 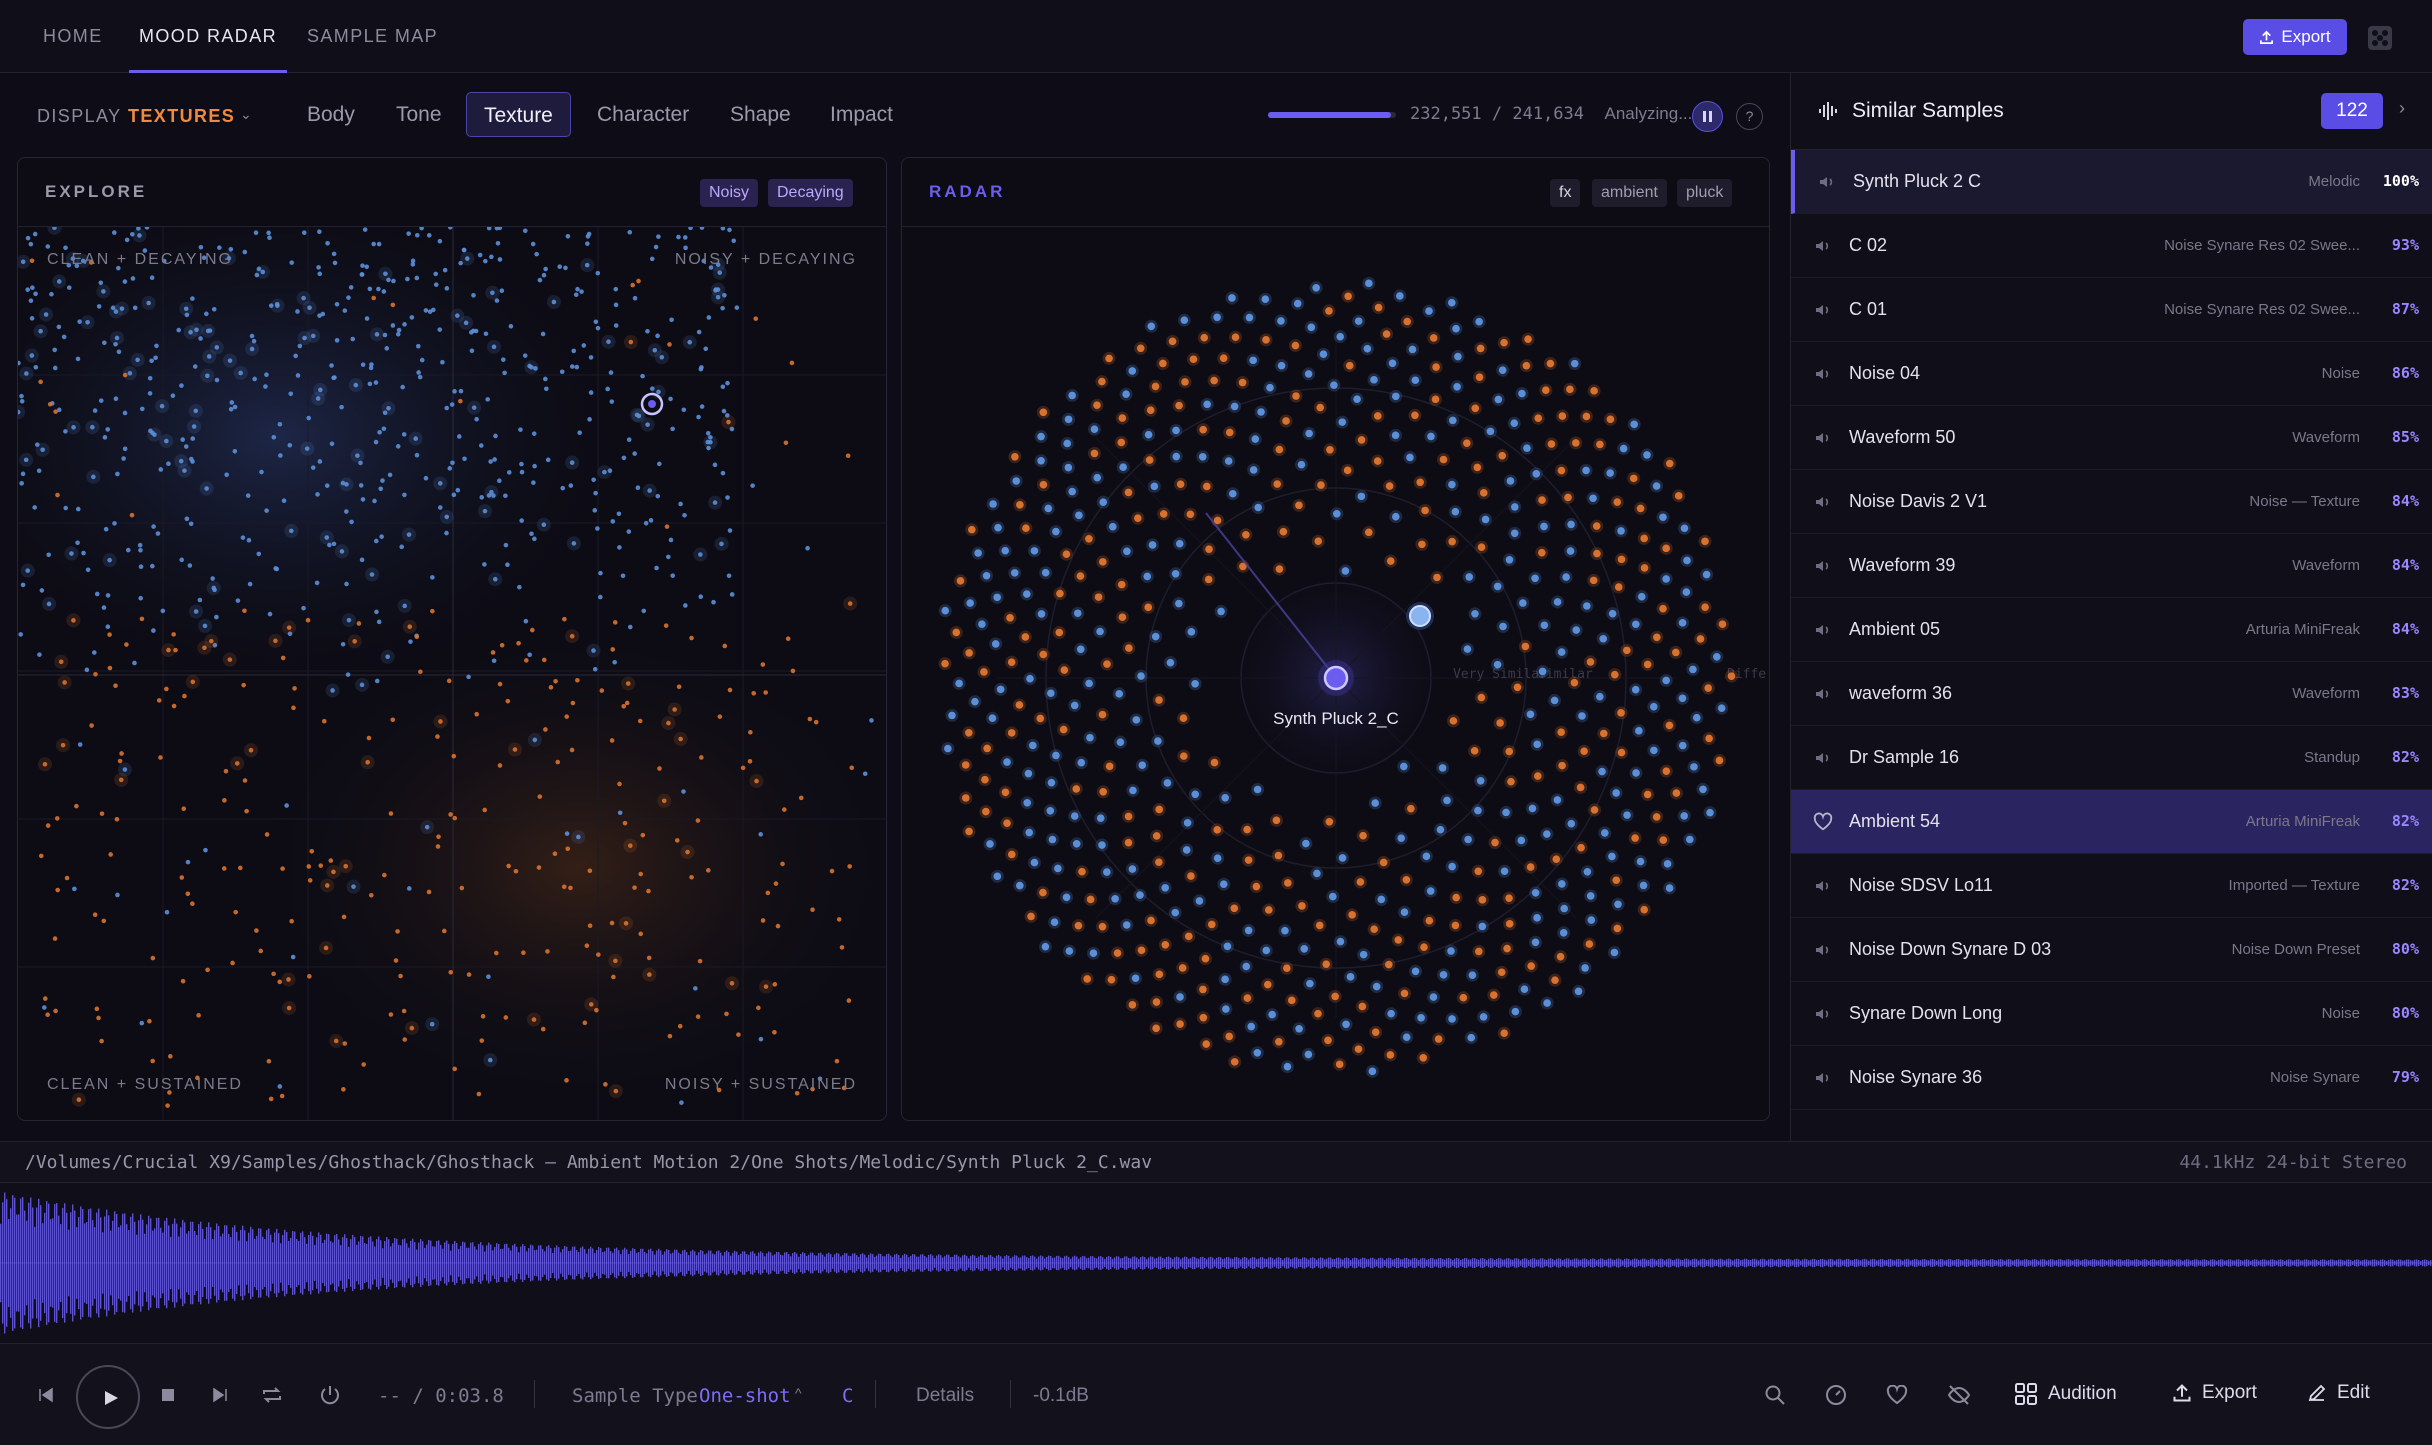 What do you see at coordinates (272, 1395) in the screenshot?
I see `loop-icon` at bounding box center [272, 1395].